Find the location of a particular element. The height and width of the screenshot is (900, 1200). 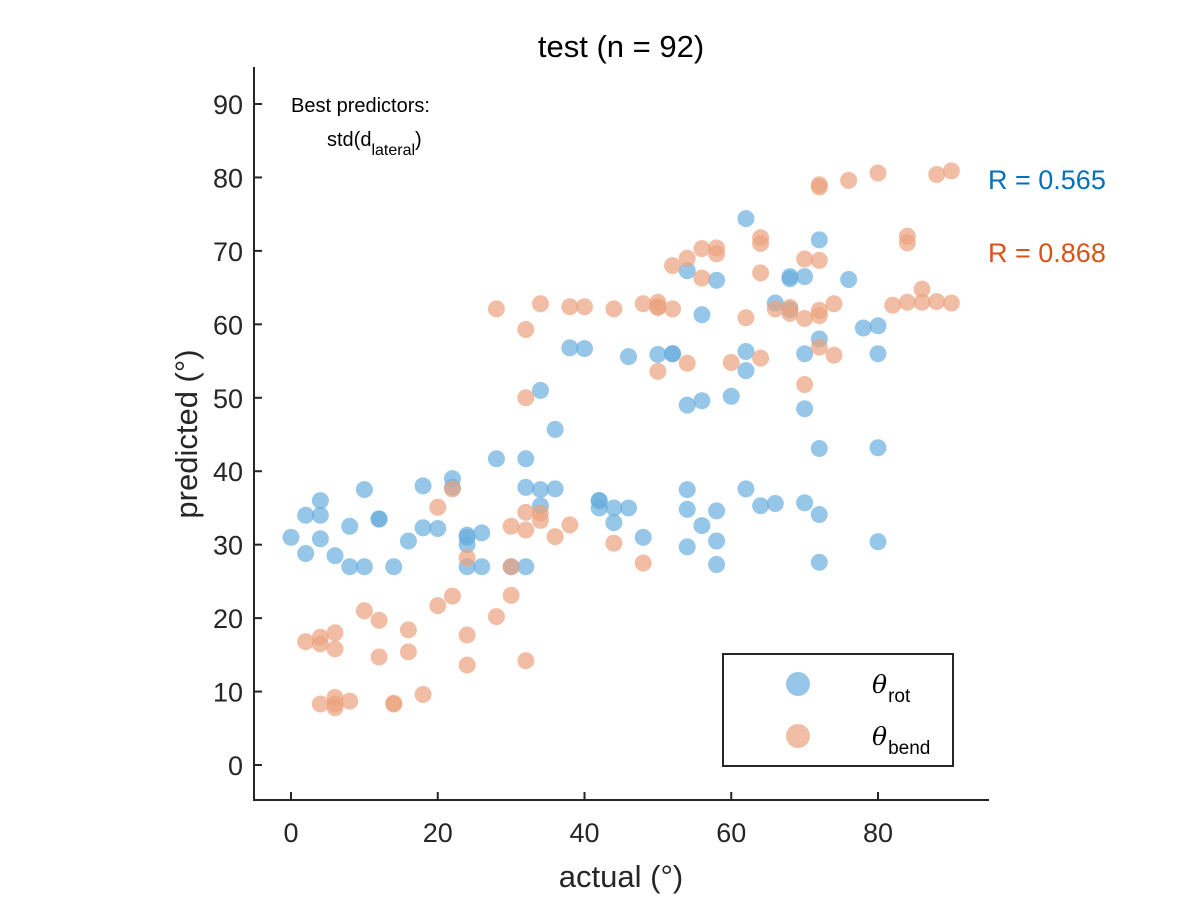

annotation-close: ) is located at coordinates (418, 140).